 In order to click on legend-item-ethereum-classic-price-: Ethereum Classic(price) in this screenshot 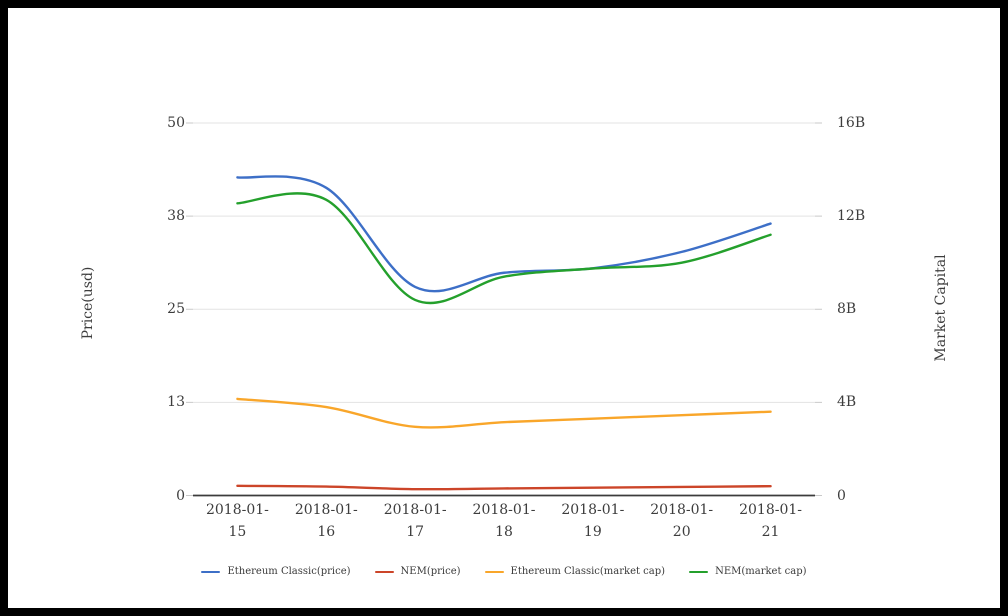, I will do `click(276, 572)`.